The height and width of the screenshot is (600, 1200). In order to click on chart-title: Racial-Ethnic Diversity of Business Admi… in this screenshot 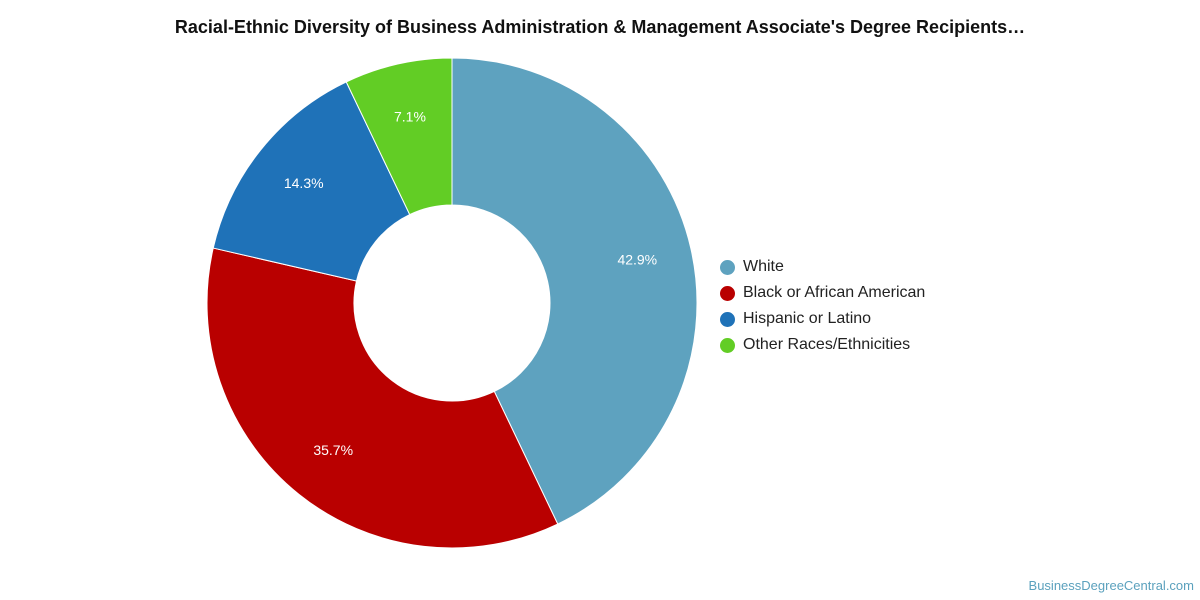, I will do `click(600, 27)`.